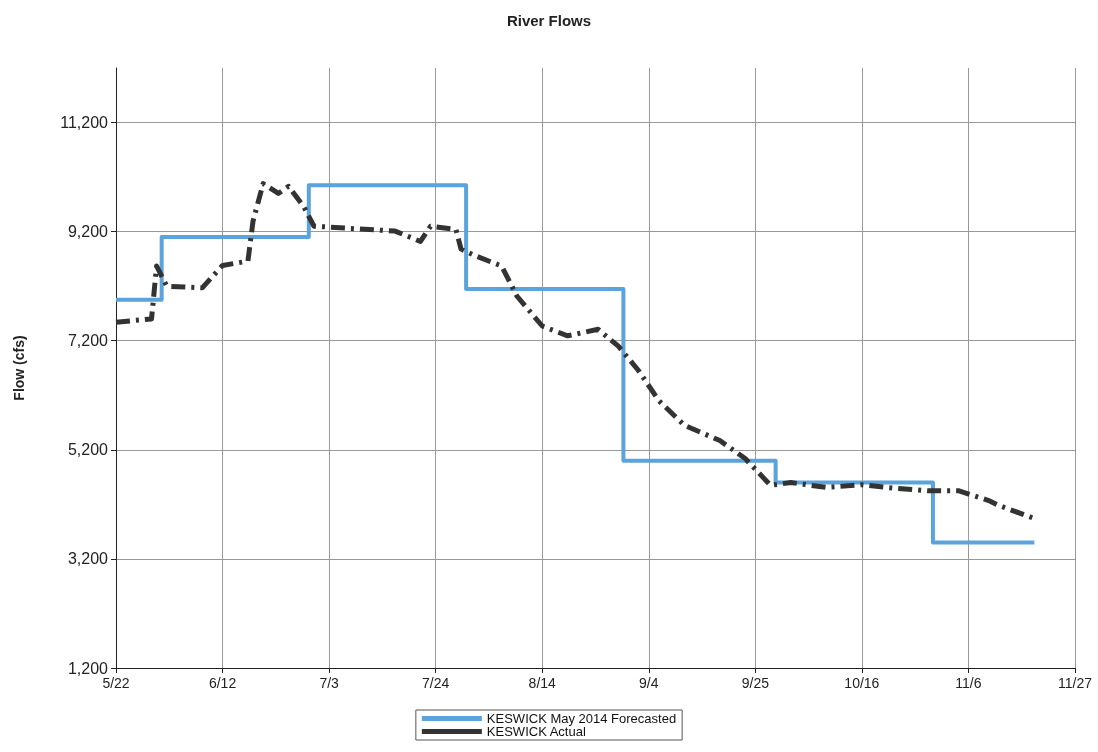  I want to click on x-tick-label: 7/3, so click(329, 683).